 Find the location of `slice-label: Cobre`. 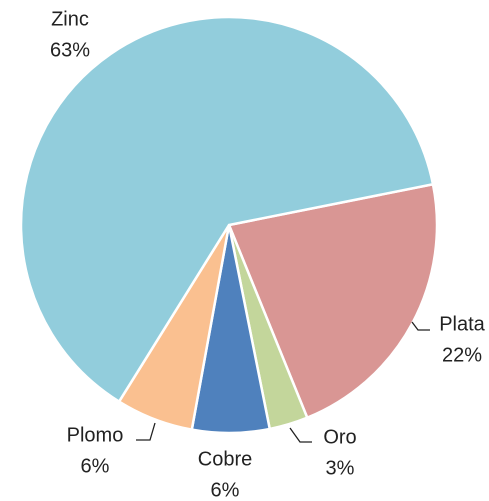

slice-label: Cobre is located at coordinates (225, 459).